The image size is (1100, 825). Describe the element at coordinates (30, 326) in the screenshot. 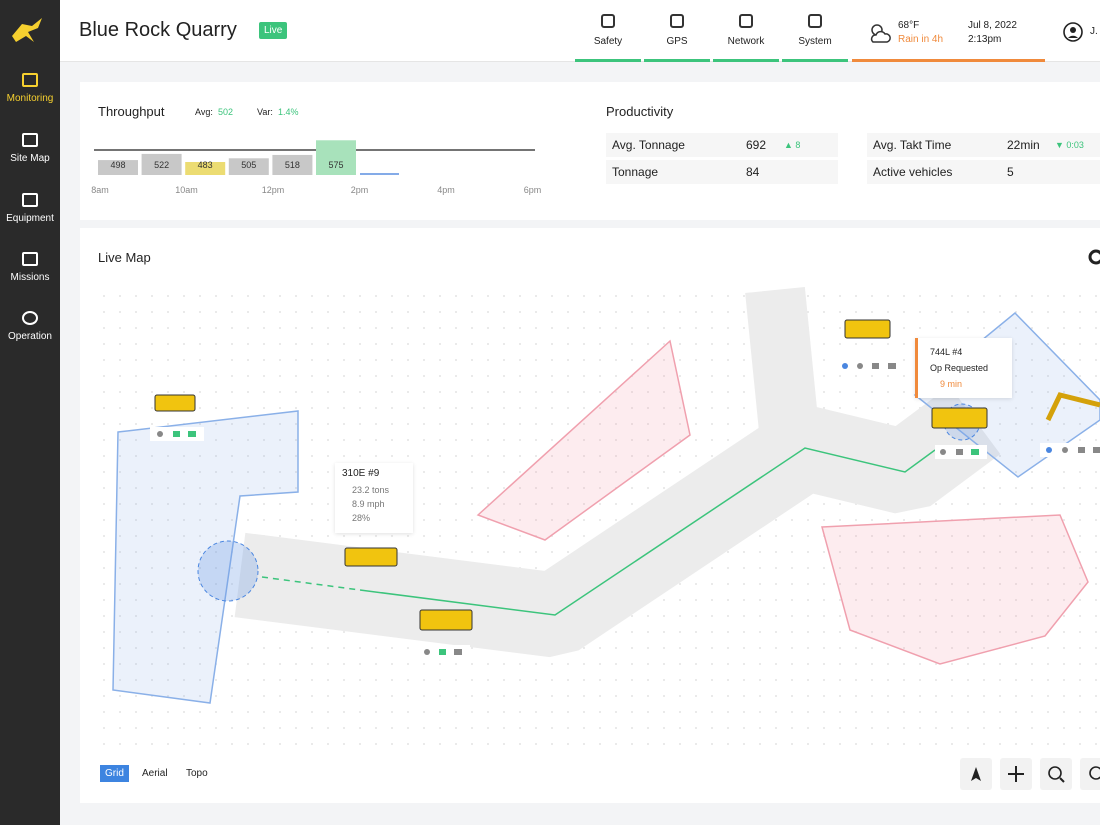

I see `nav-item: Operation` at that location.